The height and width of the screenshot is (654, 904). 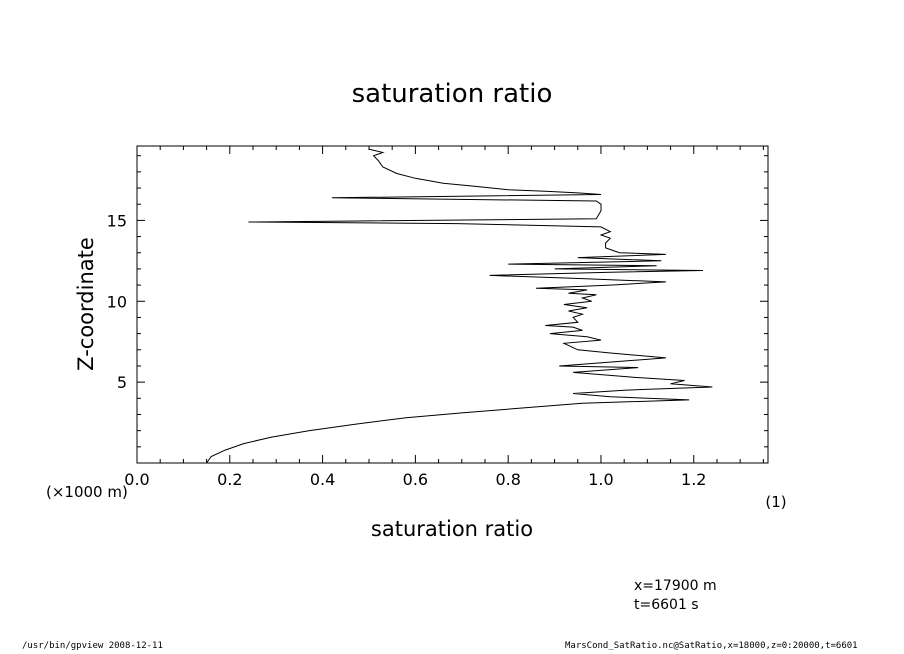 What do you see at coordinates (600, 479) in the screenshot?
I see `x-tick-label: 1.0` at bounding box center [600, 479].